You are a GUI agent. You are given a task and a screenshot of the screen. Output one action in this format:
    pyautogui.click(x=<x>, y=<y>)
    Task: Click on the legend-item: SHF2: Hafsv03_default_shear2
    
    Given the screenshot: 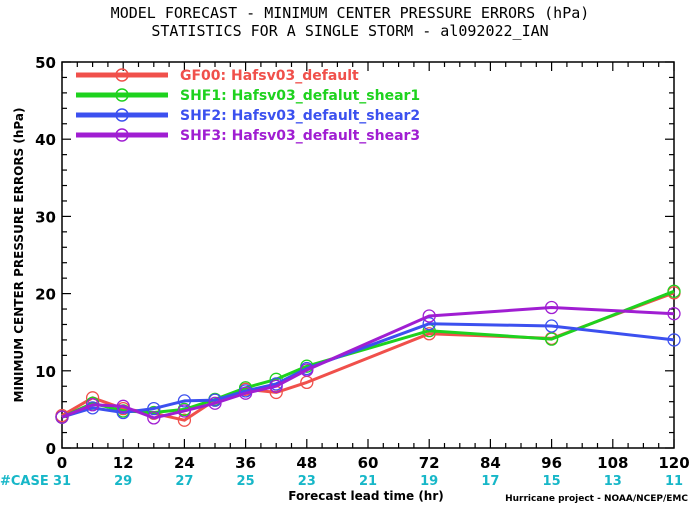 What is the action you would take?
    pyautogui.click(x=248, y=116)
    